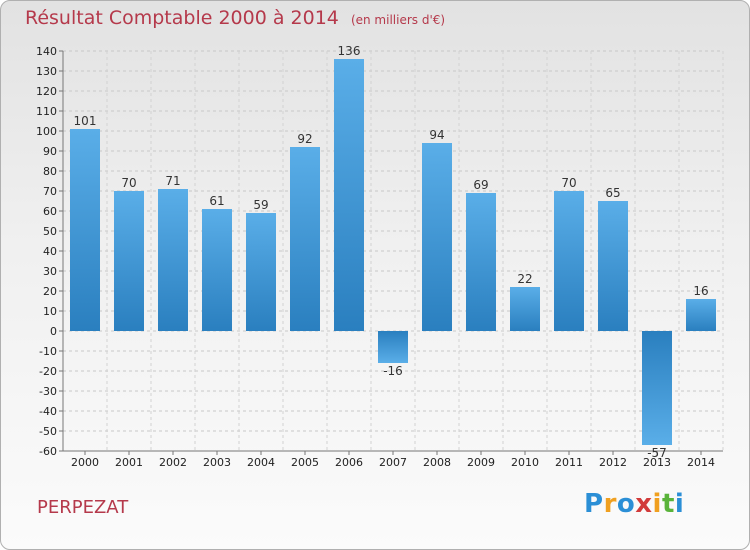 The width and height of the screenshot is (750, 550). Describe the element at coordinates (613, 266) in the screenshot. I see `bar-2012` at that location.